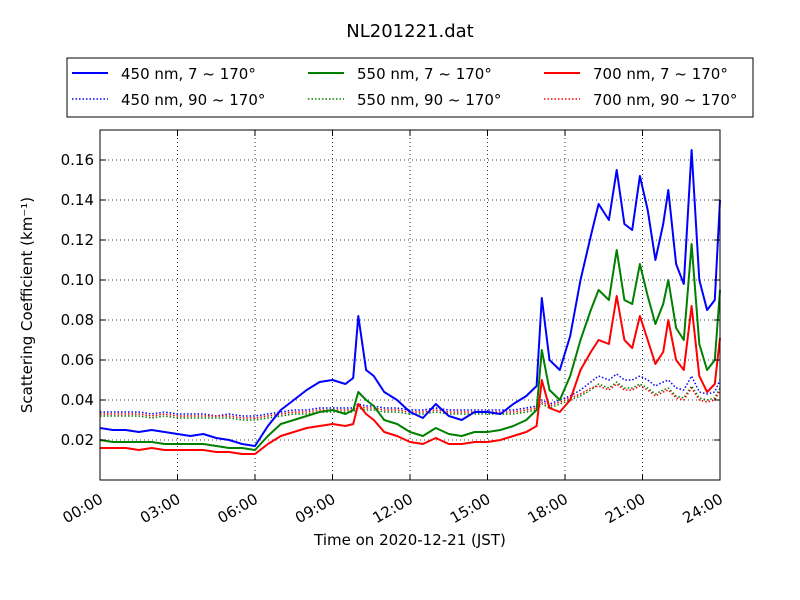 Image resolution: width=800 pixels, height=600 pixels. What do you see at coordinates (548, 508) in the screenshot?
I see `x-tick-label: 18:00` at bounding box center [548, 508].